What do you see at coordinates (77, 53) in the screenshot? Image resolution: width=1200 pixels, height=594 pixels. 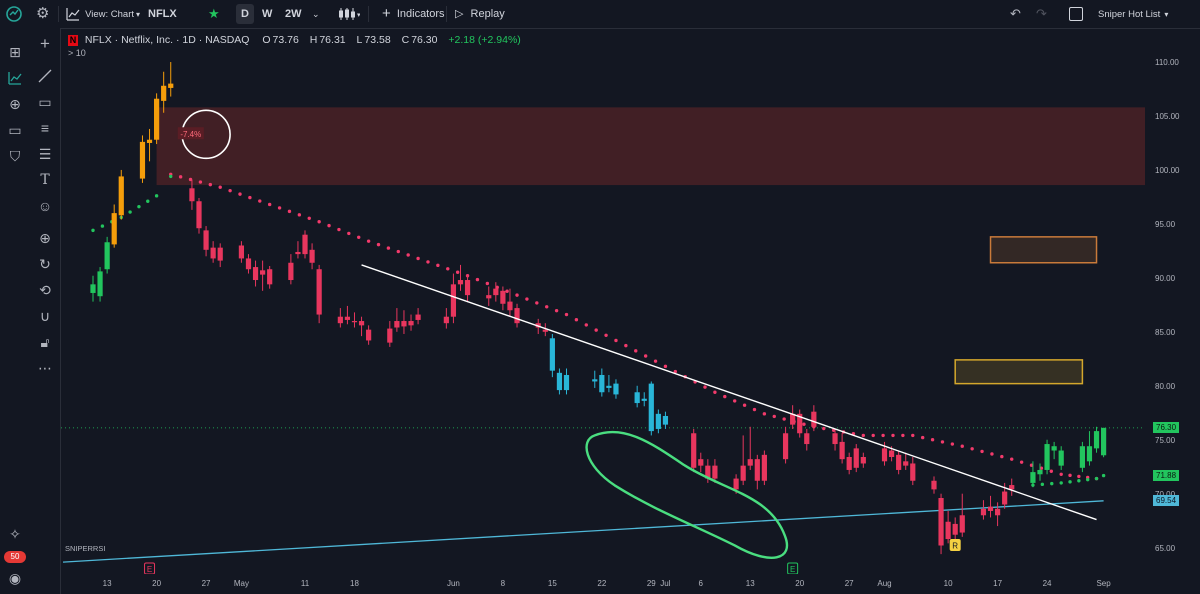 I see `legend-collapse-toggle: > 10` at bounding box center [77, 53].